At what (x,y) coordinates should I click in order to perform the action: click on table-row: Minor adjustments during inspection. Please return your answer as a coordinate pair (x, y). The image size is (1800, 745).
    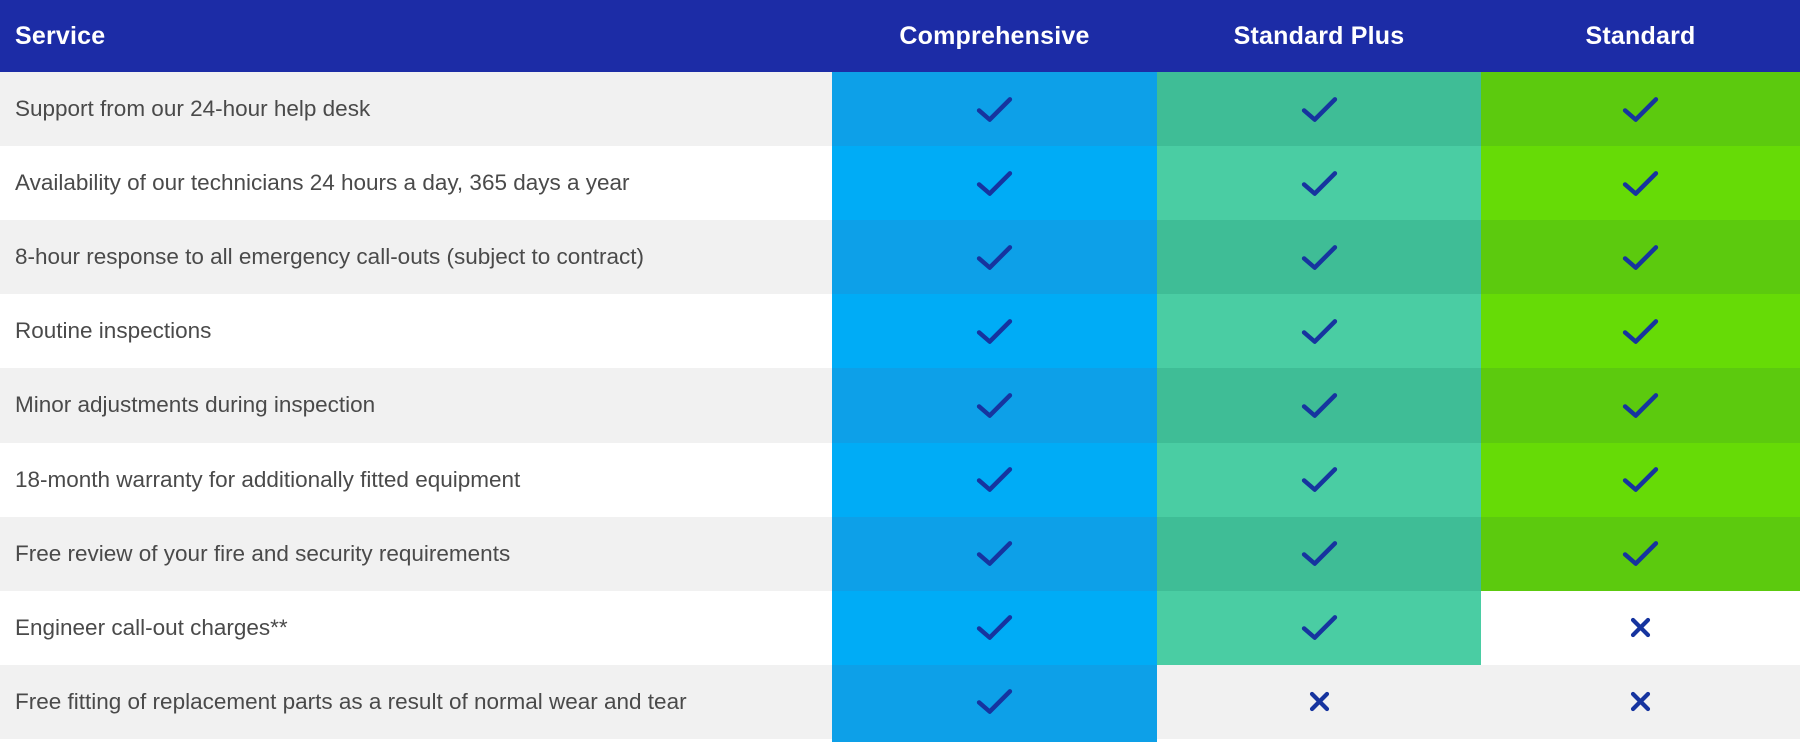
    Looking at the image, I should click on (900, 405).